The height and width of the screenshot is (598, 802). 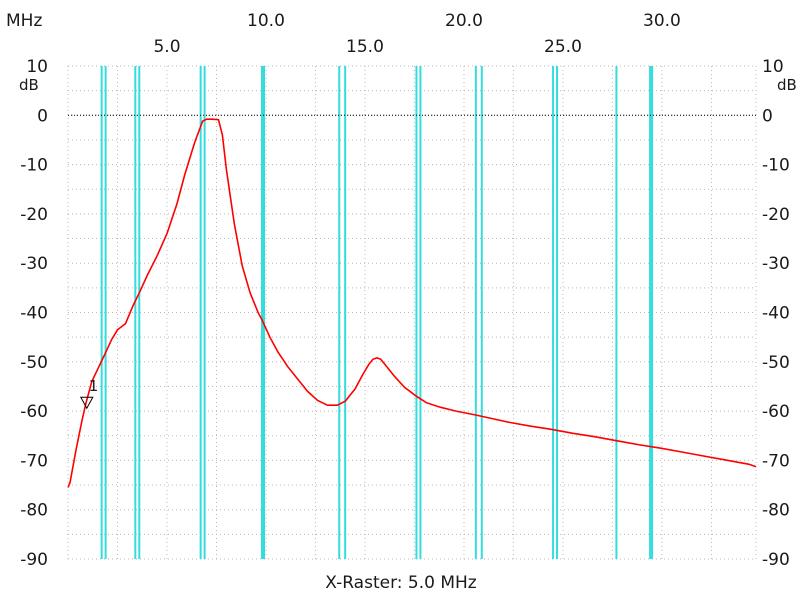 What do you see at coordinates (776, 314) in the screenshot?
I see `y-tick-label-right: -40` at bounding box center [776, 314].